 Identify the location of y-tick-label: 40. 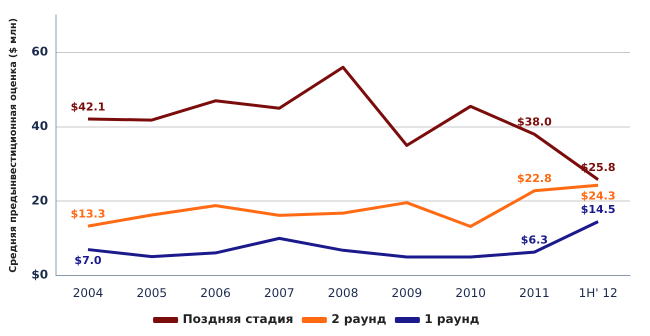
(39, 125).